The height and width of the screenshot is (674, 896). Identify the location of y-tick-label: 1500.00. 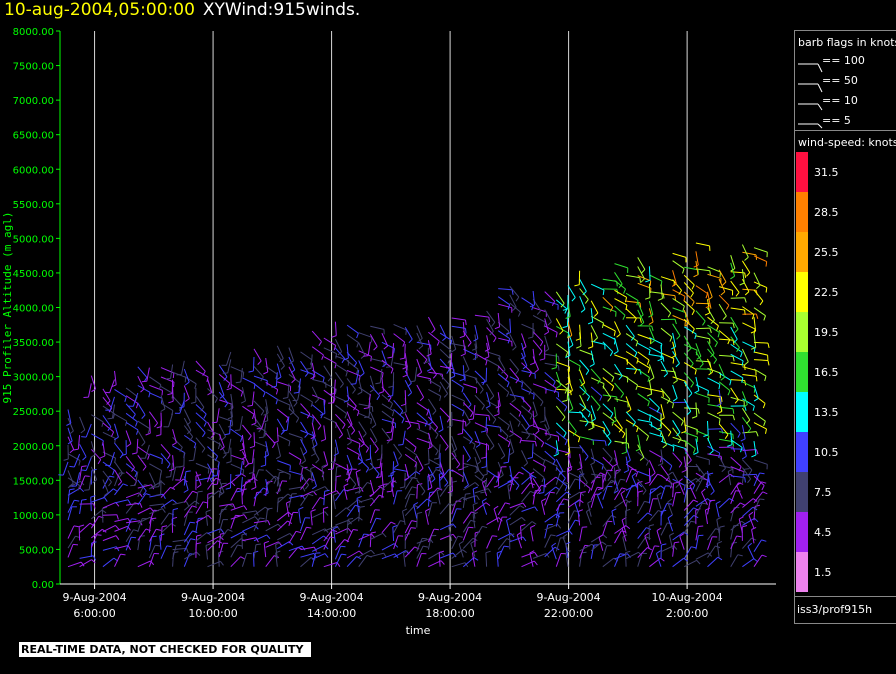
(33, 481).